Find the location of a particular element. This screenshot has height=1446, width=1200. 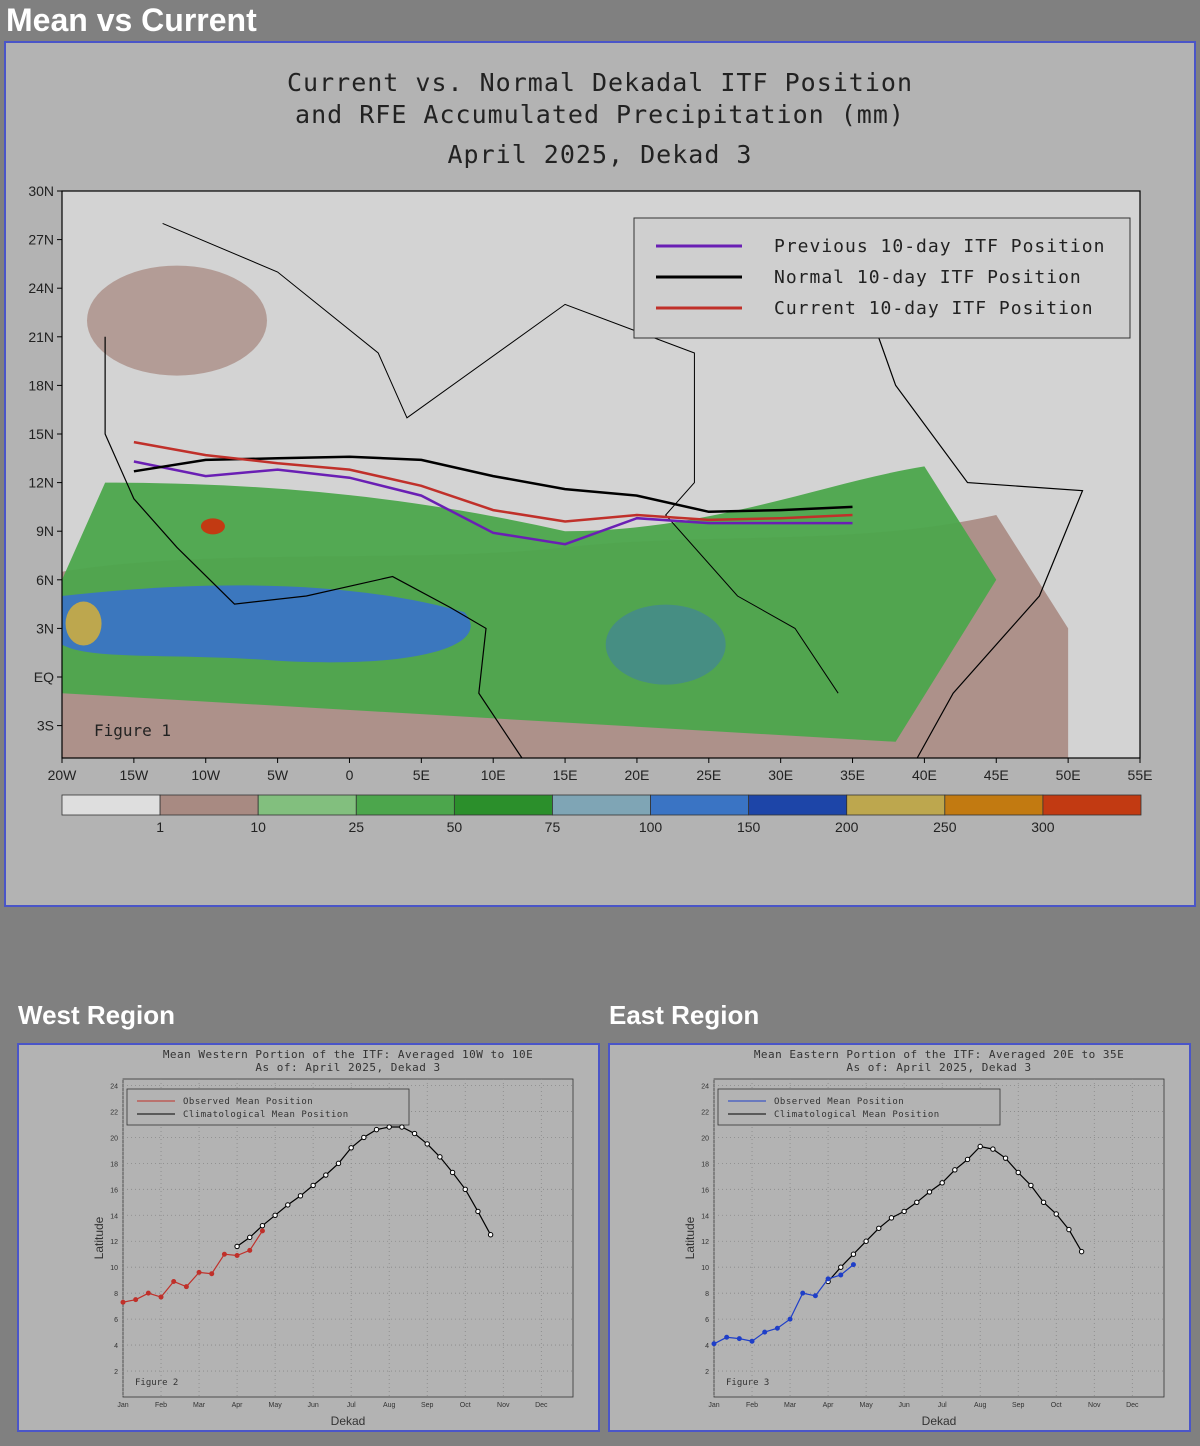

previous-itf-line is located at coordinates (493, 503).